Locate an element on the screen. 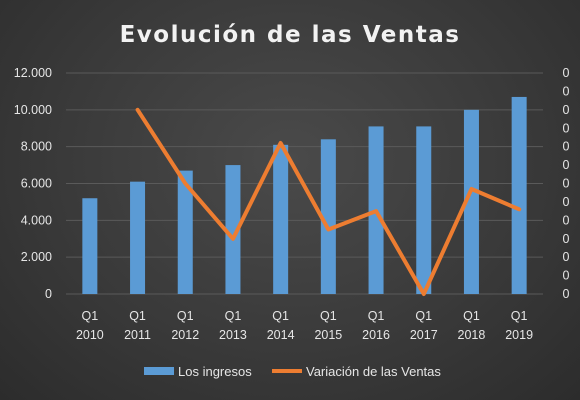 This screenshot has height=400, width=580. left-tick-label: 0 is located at coordinates (48, 294).